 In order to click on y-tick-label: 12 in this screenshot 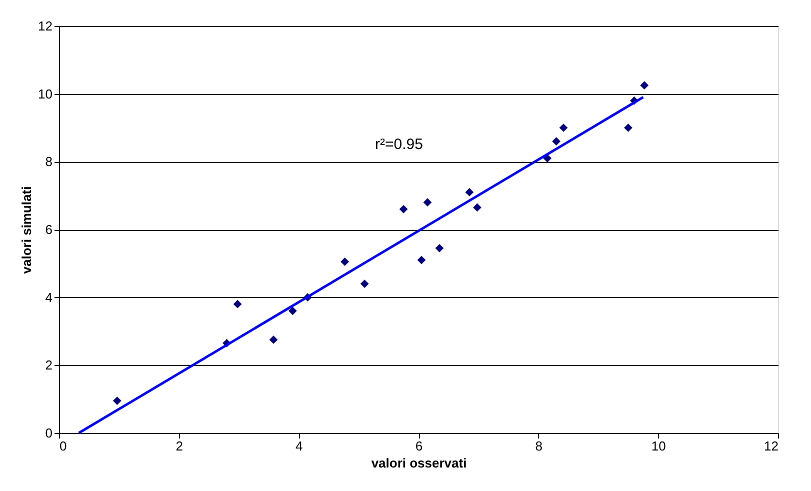, I will do `click(45, 26)`.